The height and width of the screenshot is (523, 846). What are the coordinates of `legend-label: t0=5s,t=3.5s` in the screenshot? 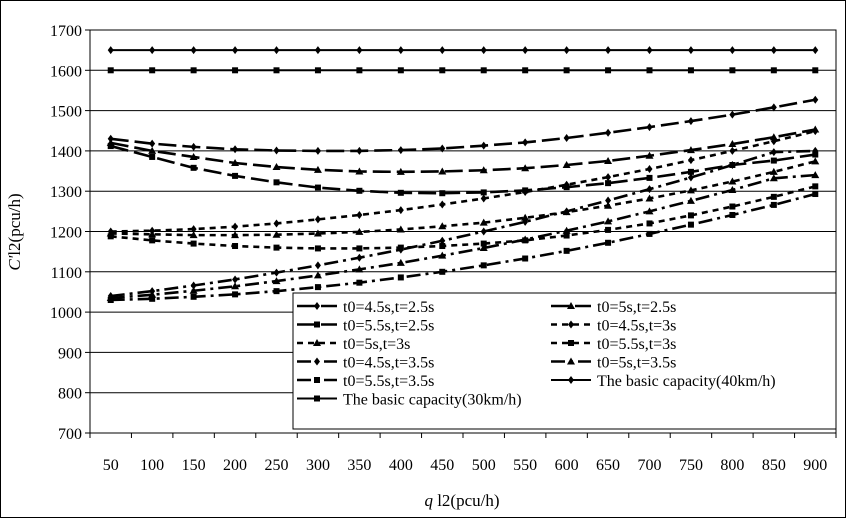 It's located at (636, 363).